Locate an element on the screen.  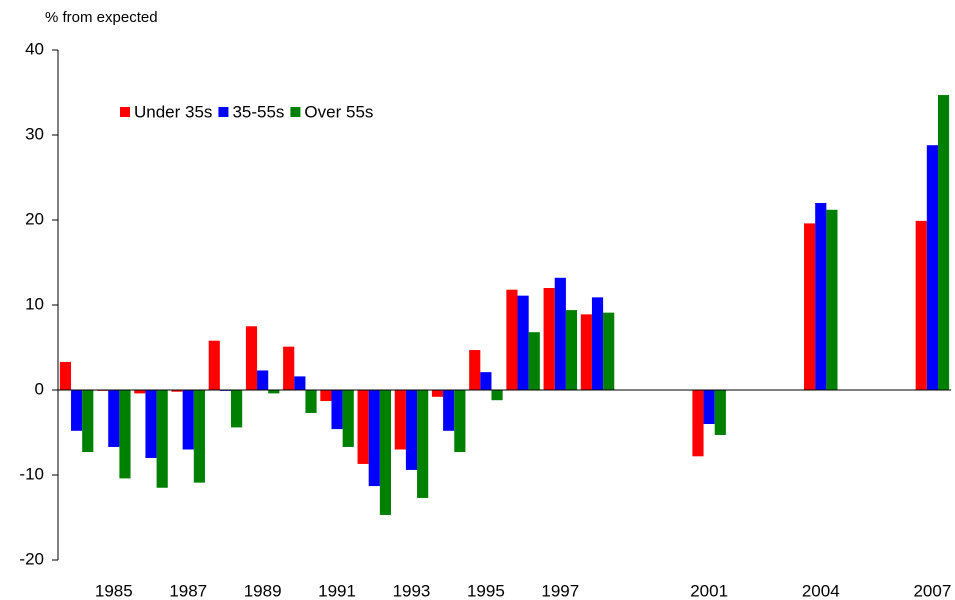
x-tick-label: 2001 is located at coordinates (709, 590).